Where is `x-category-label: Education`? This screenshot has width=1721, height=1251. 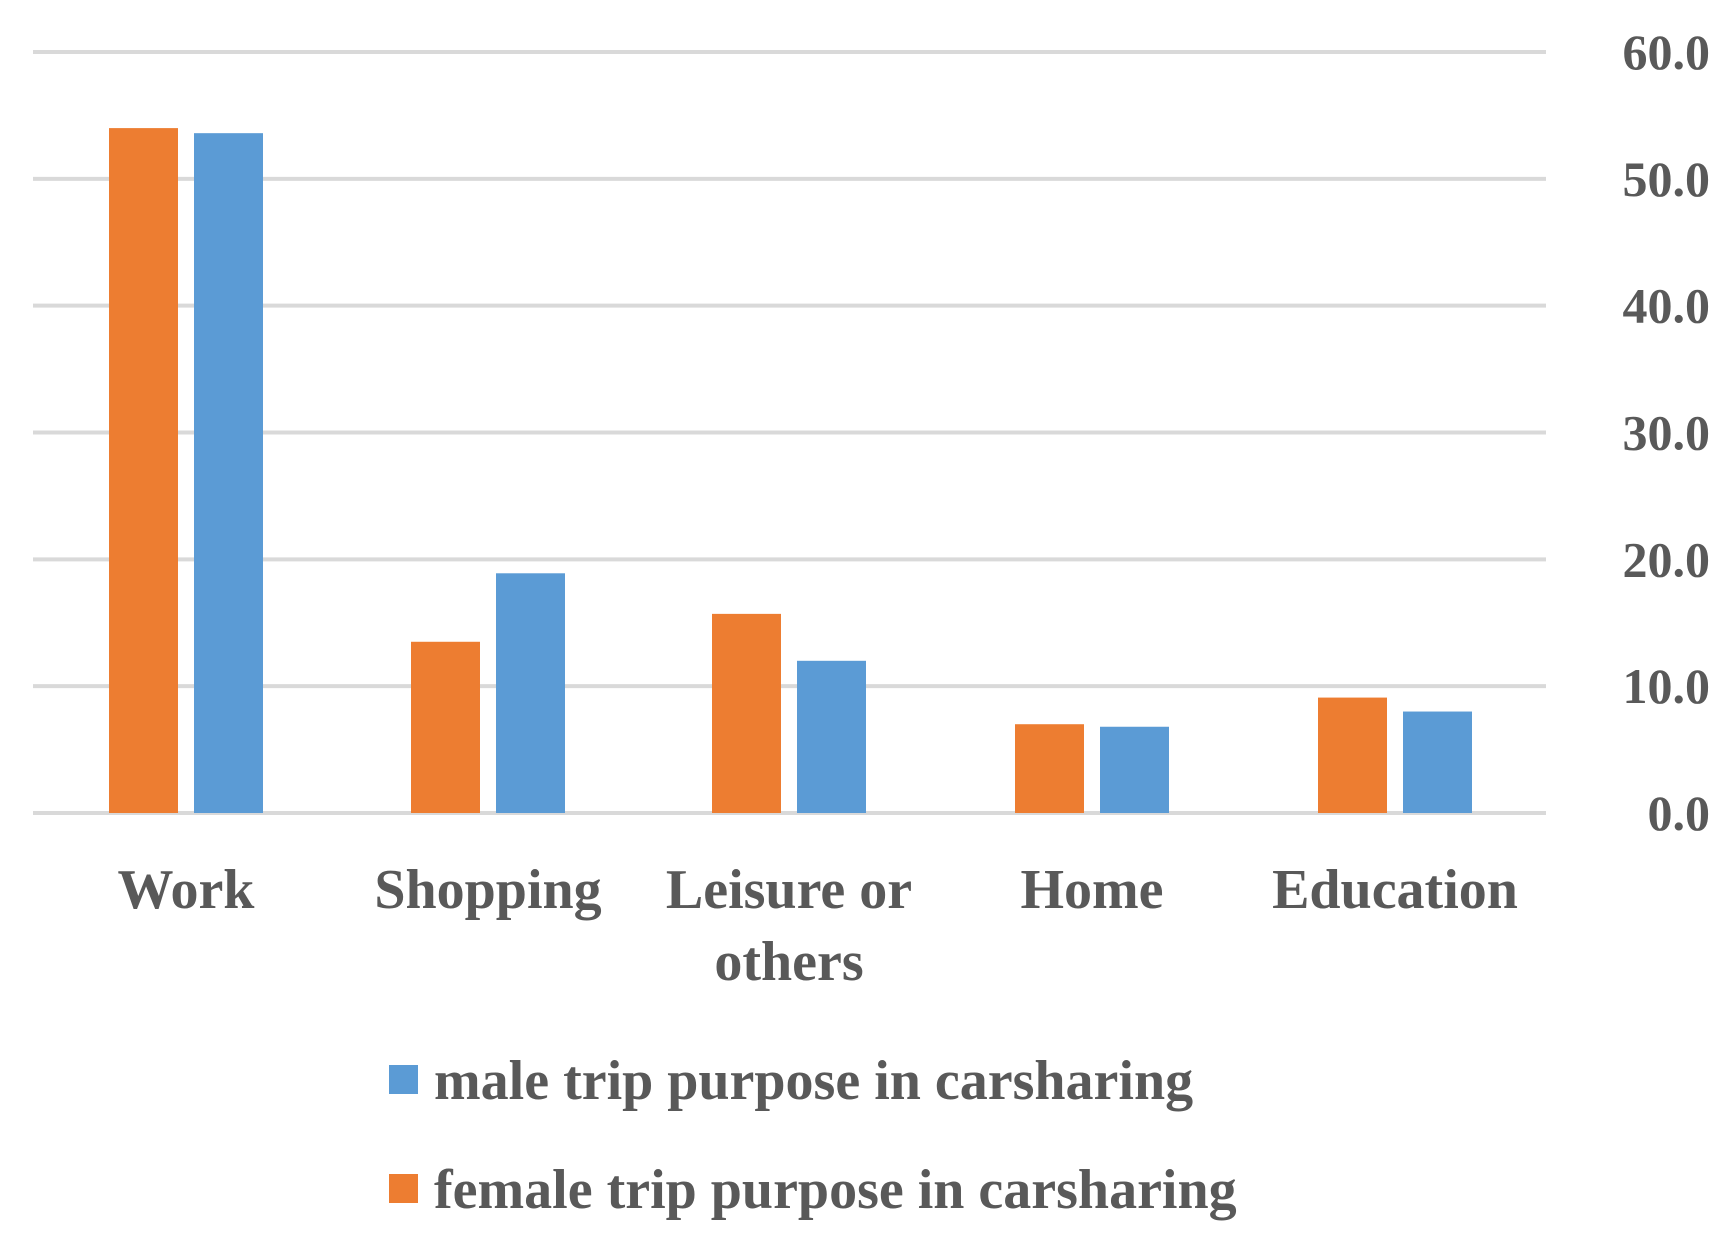
x-category-label: Education is located at coordinates (1395, 890).